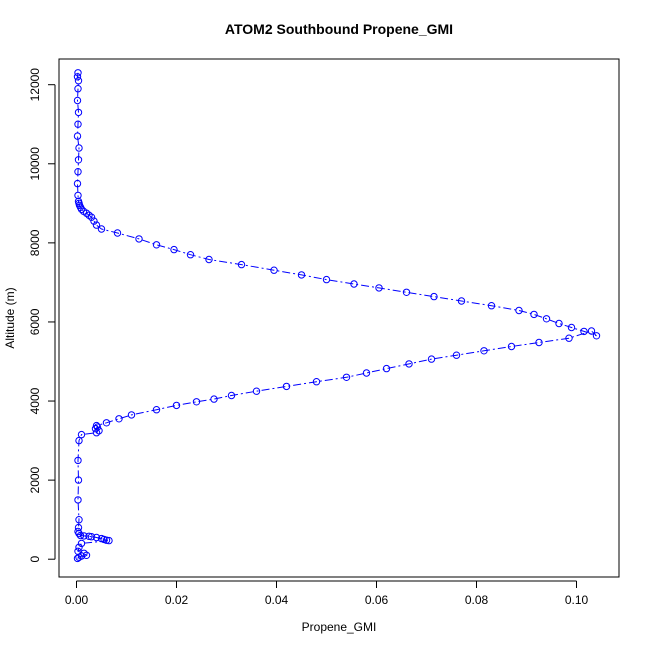 This screenshot has height=650, width=650. What do you see at coordinates (35, 400) in the screenshot?
I see `y-tick-label: 4000` at bounding box center [35, 400].